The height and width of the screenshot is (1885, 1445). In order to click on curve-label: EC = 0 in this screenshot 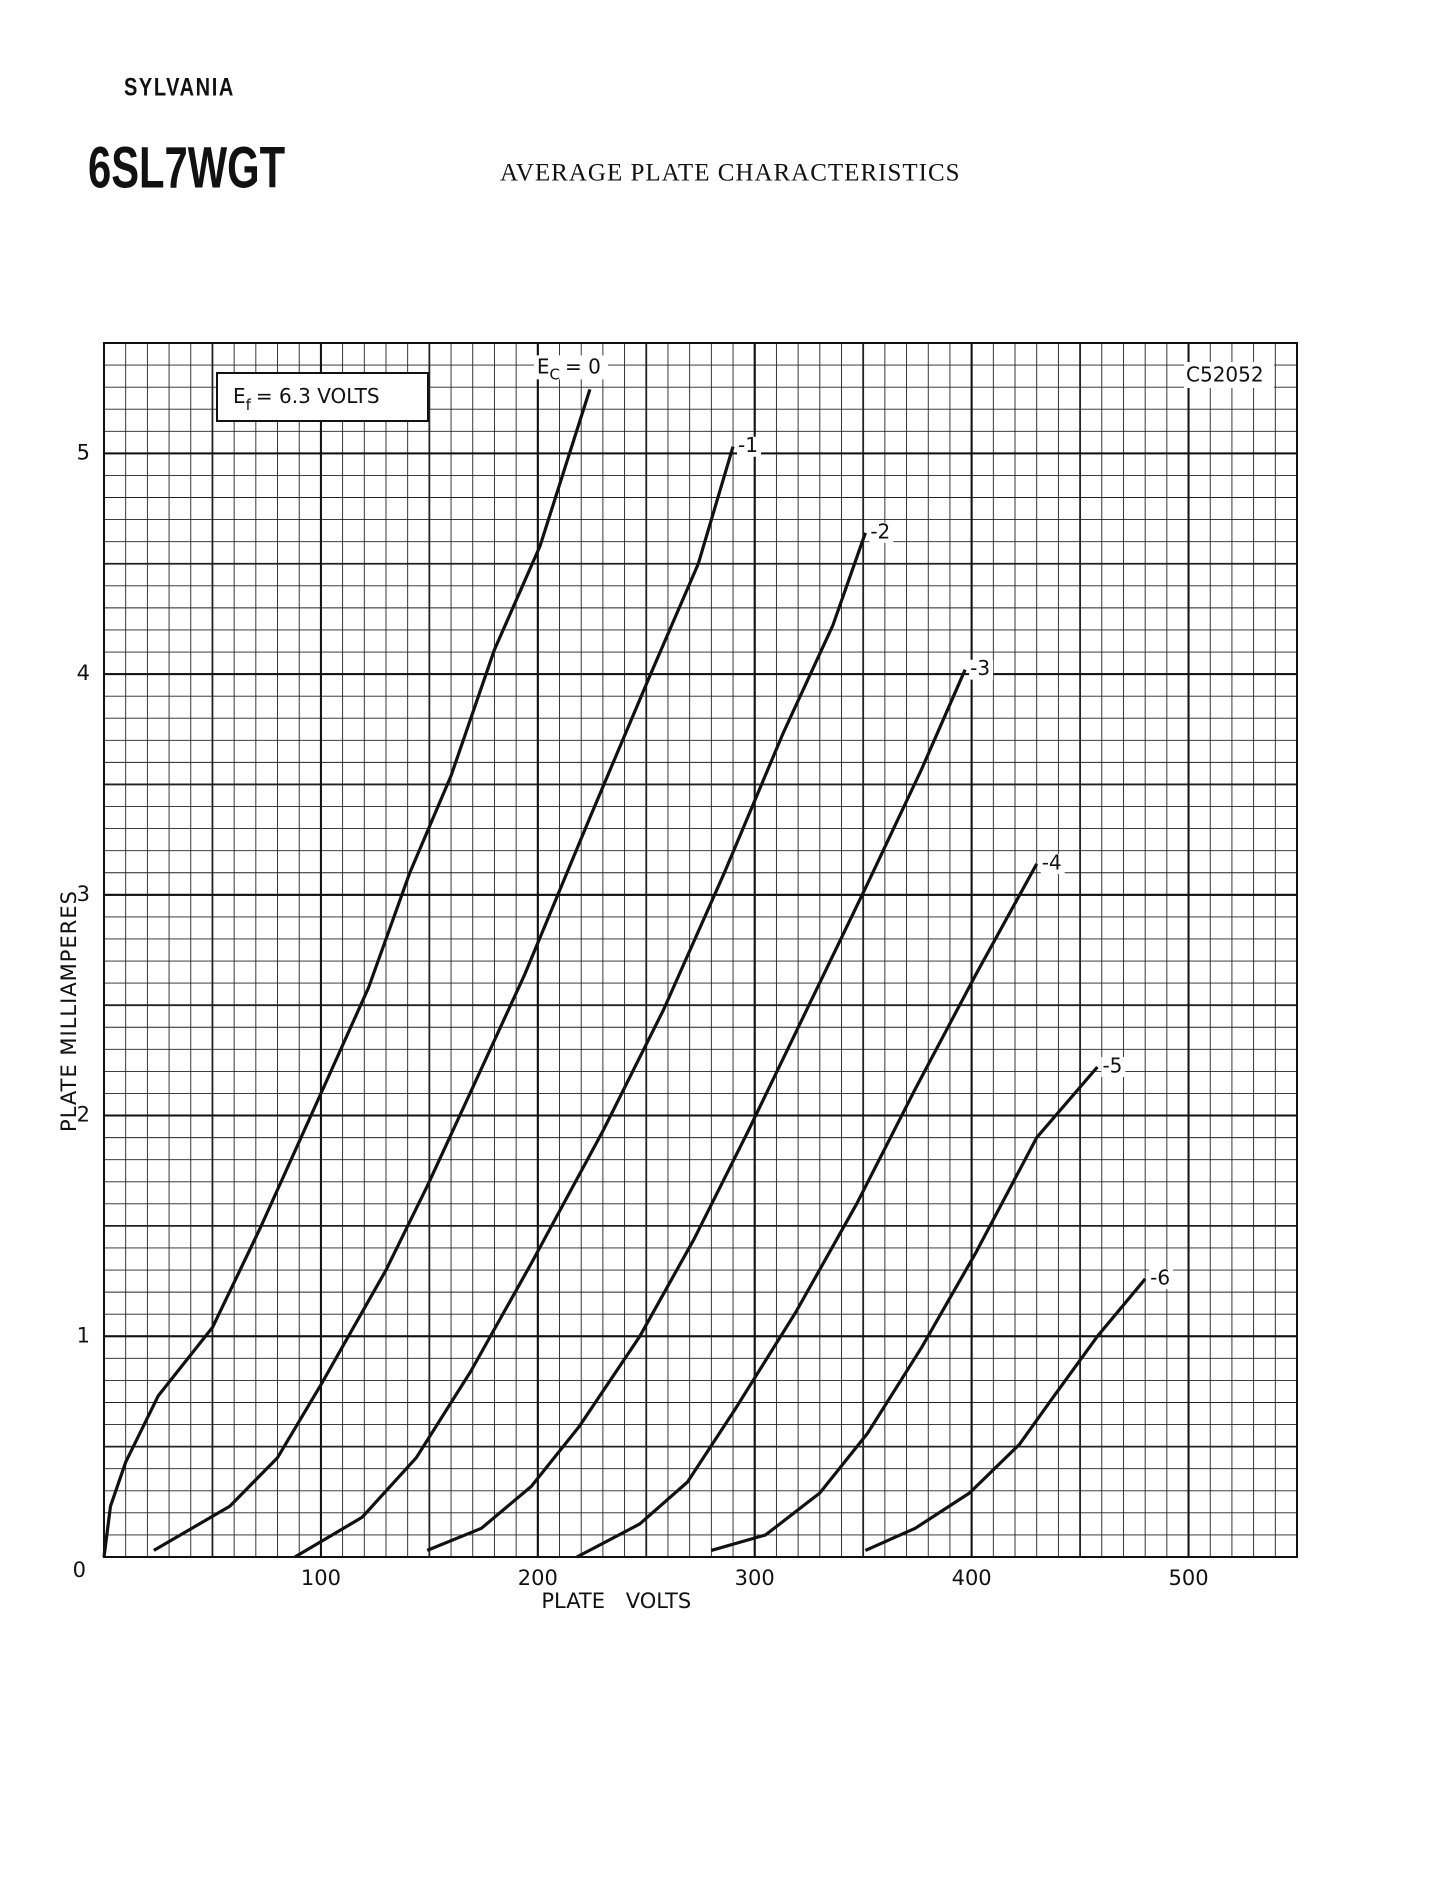, I will do `click(569, 368)`.